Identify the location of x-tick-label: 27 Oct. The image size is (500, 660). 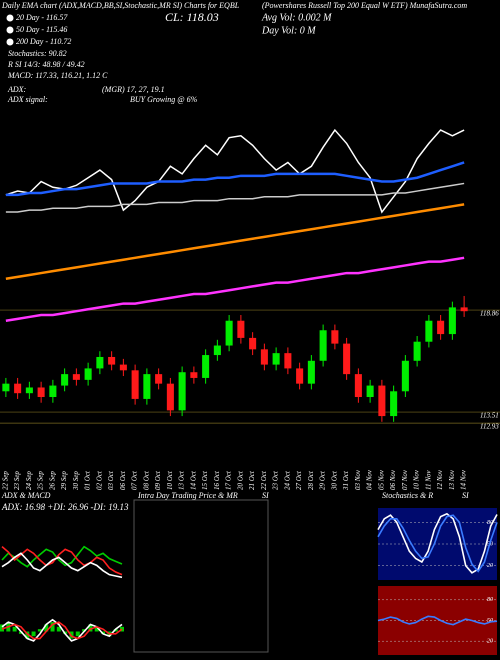
(299, 480).